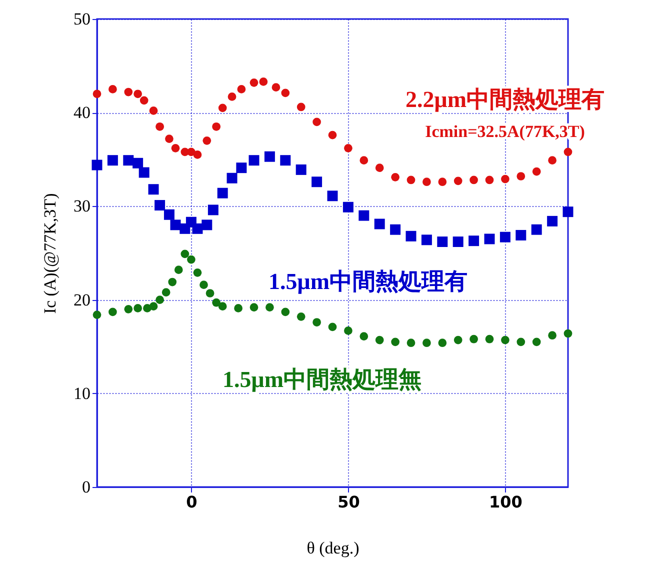  I want to click on x-tick-label: 100, so click(505, 502).